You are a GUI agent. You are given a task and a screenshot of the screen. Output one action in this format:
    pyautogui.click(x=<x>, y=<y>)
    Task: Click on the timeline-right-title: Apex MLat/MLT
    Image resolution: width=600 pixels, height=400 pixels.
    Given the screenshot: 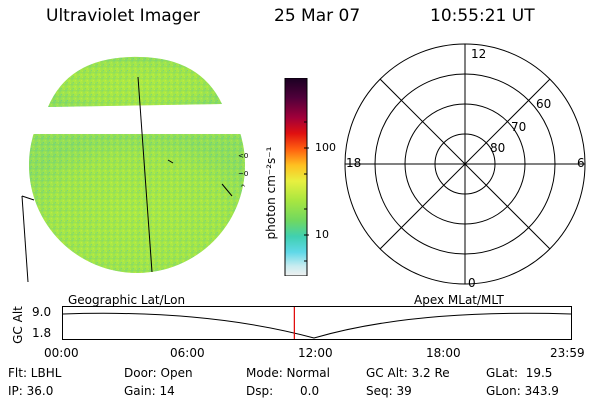 What is the action you would take?
    pyautogui.click(x=459, y=300)
    